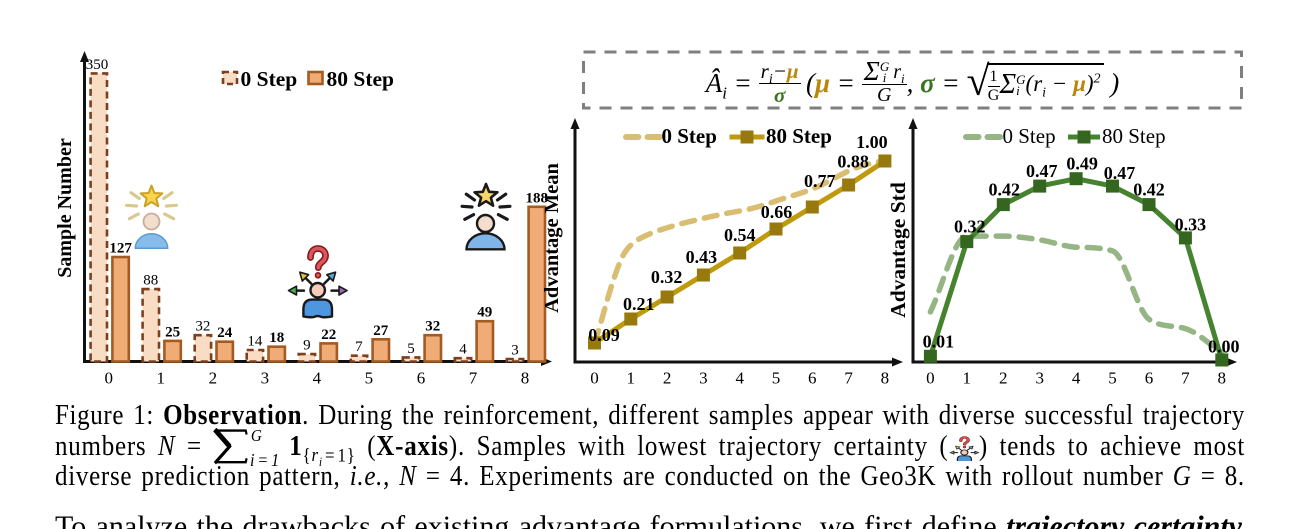 This screenshot has width=1302, height=529. Describe the element at coordinates (120, 249) in the screenshot. I see `svg-text: 127` at that location.